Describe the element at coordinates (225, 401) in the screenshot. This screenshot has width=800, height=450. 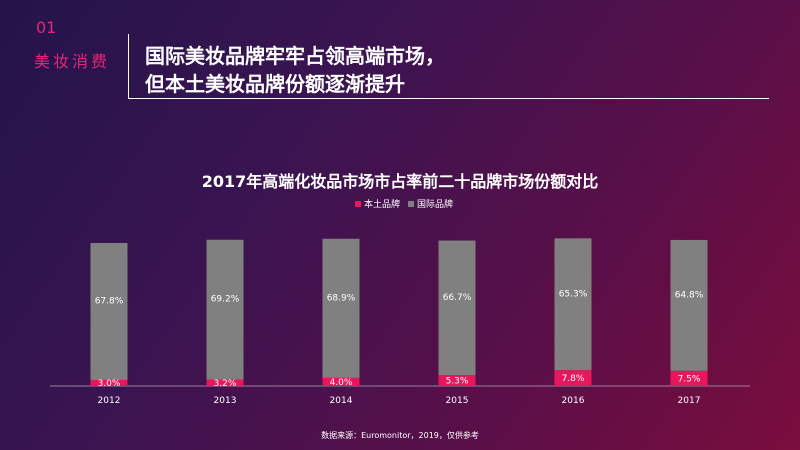
I see `x-tick-label-2013: 2013` at that location.